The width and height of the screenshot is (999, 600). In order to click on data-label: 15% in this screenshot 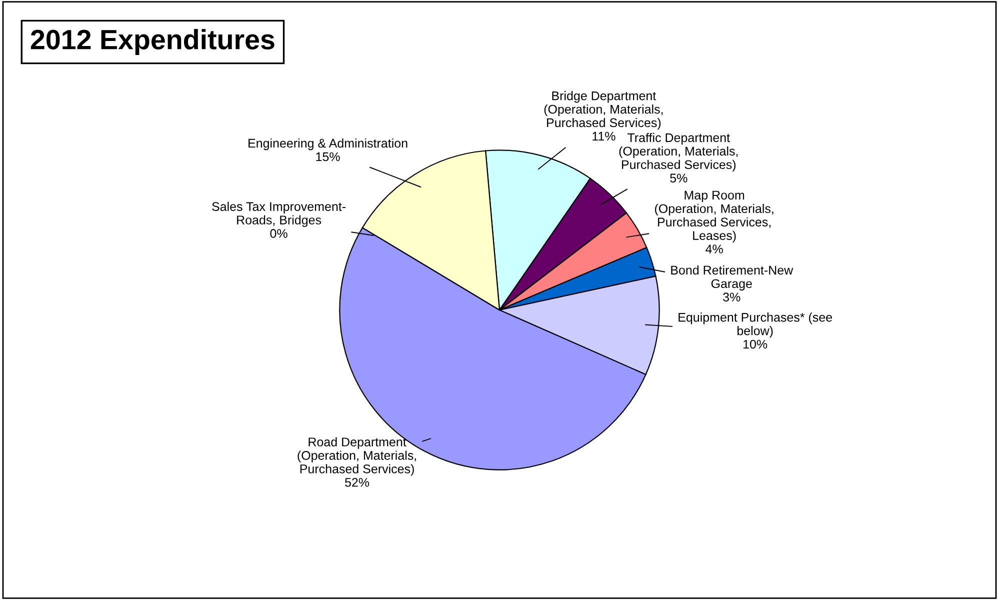, I will do `click(328, 157)`.